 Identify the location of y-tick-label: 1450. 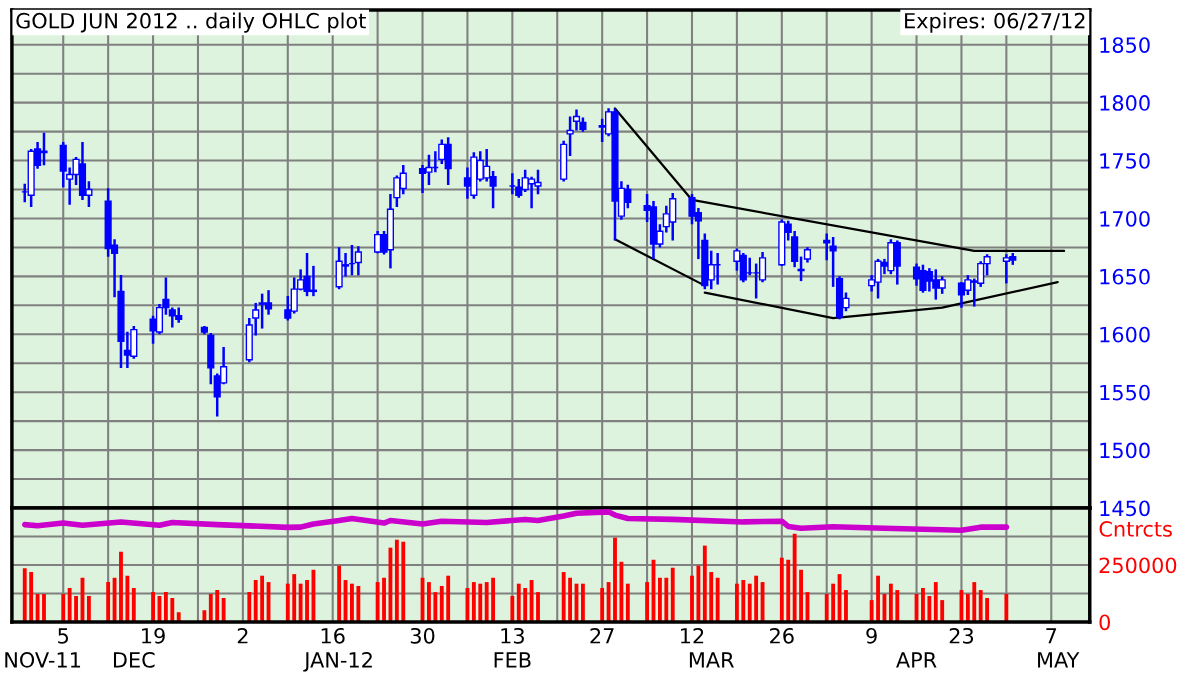
(1125, 508).